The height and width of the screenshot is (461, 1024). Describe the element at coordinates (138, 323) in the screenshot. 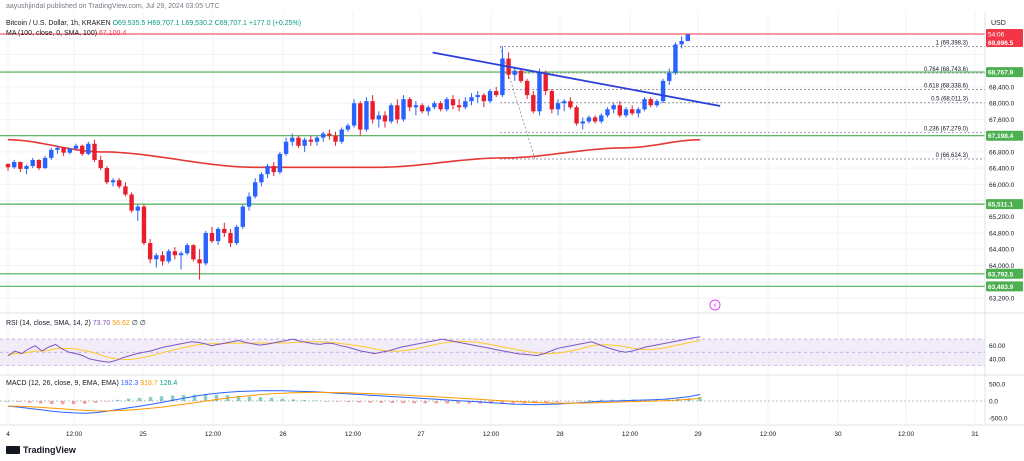

I see `rsi-extra: ∅ ∅` at that location.